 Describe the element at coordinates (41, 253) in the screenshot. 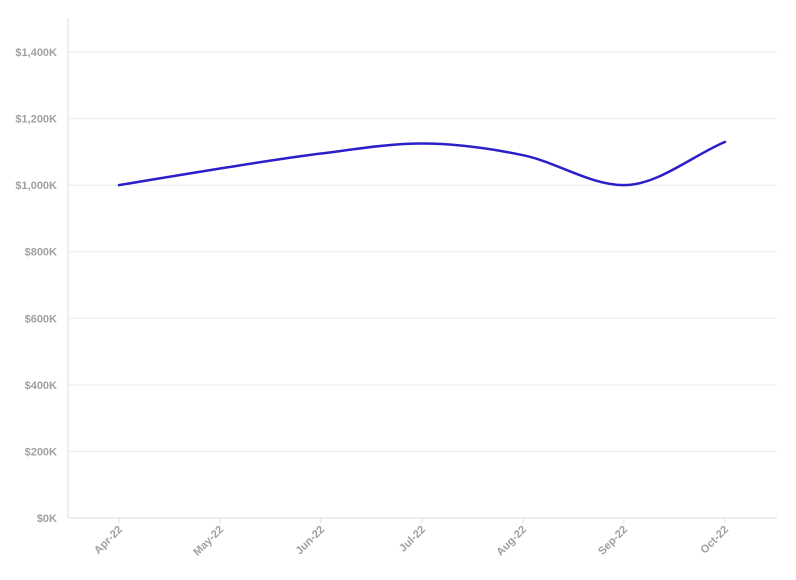

I see `y-tick-label: $800K` at that location.